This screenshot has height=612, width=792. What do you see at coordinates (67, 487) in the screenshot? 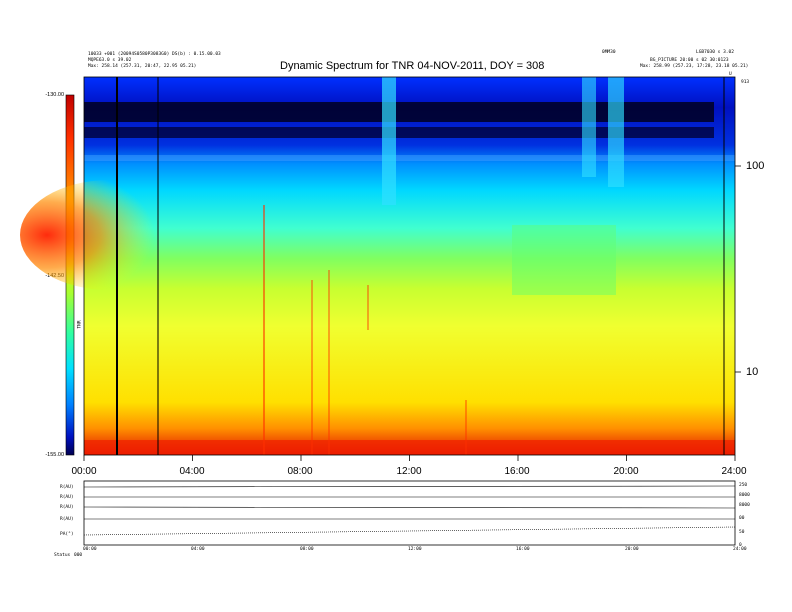
I see `row-label-1: R(AU)` at bounding box center [67, 487].